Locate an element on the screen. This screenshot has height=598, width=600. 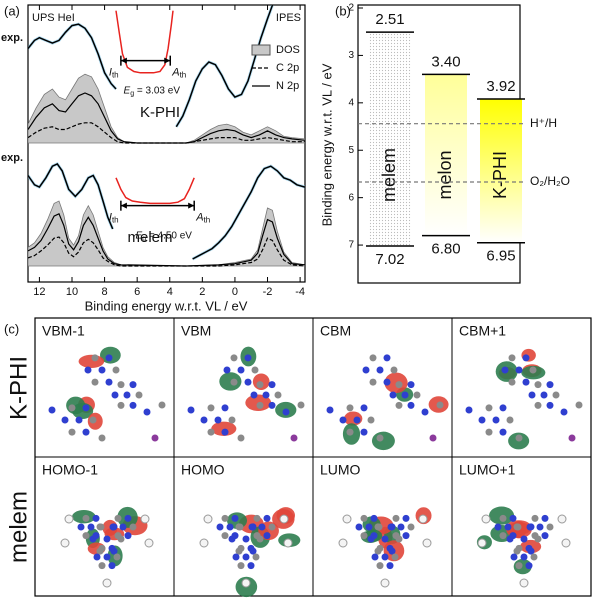
x-tick-label: 2 is located at coordinates (202, 292).